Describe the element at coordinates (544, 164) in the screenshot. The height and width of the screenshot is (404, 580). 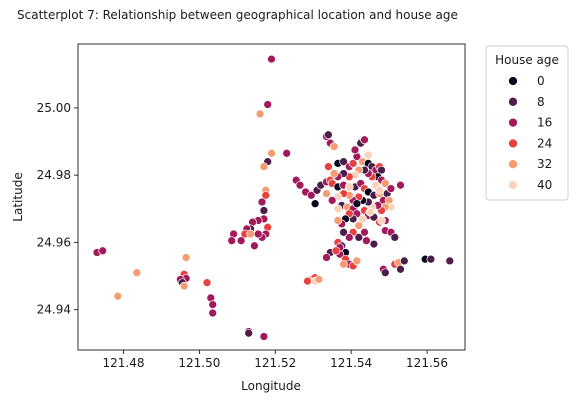
I see `legend-label: 32` at that location.